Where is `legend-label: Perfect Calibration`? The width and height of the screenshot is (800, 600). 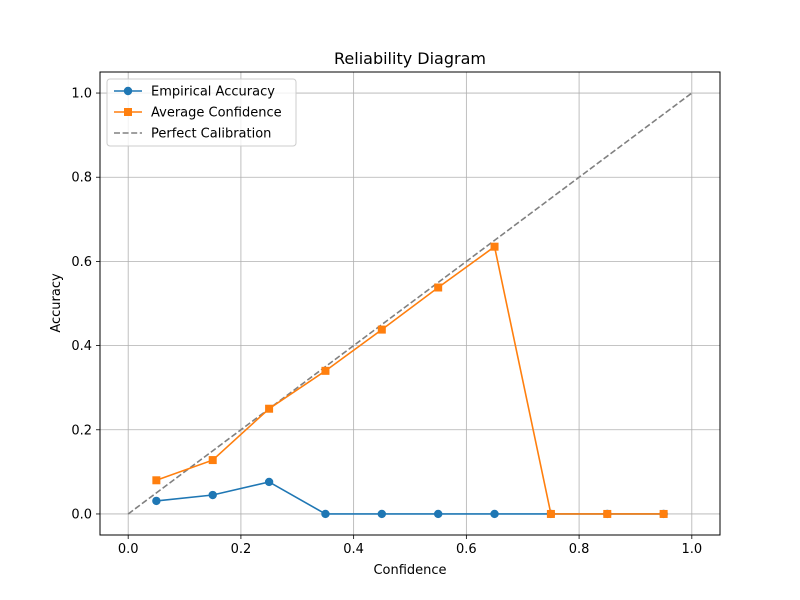 legend-label: Perfect Calibration is located at coordinates (211, 134).